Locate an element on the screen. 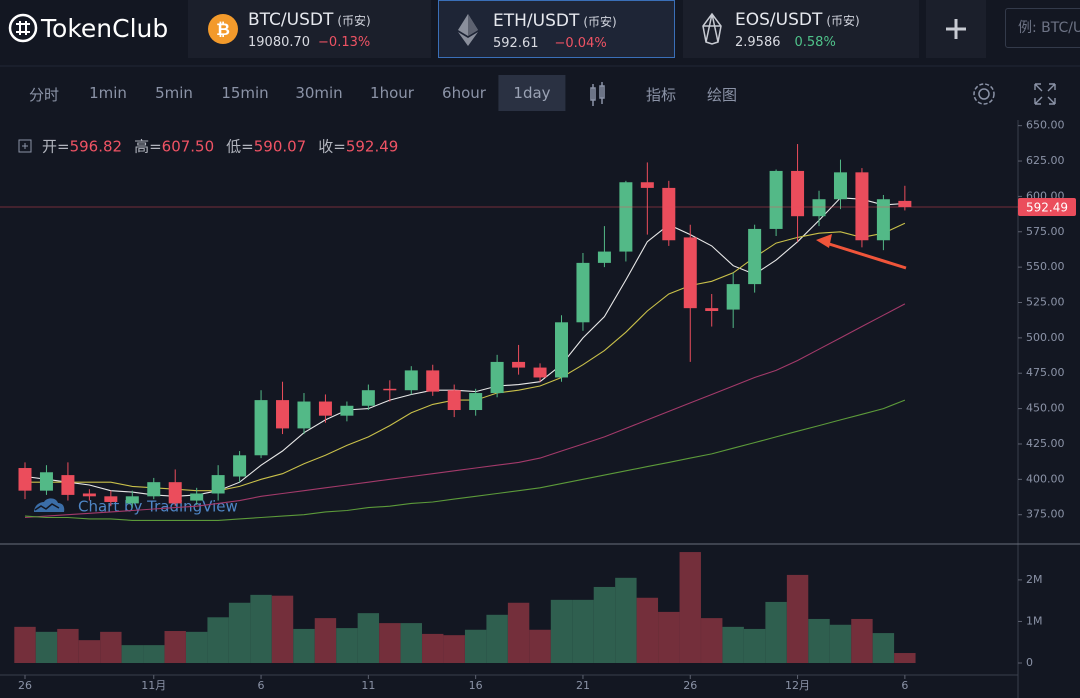 This screenshot has height=698, width=1080. ticker-tab: EOS/USDT (币安) 2.9586 0.58% is located at coordinates (801, 29).